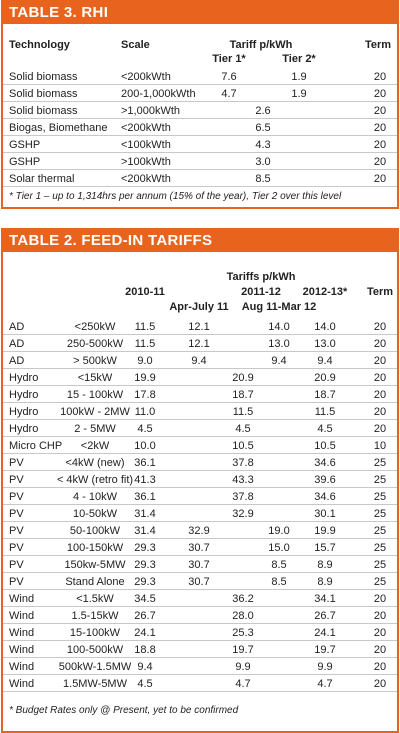  I want to click on cell-y2012: 39.6, so click(325, 480).